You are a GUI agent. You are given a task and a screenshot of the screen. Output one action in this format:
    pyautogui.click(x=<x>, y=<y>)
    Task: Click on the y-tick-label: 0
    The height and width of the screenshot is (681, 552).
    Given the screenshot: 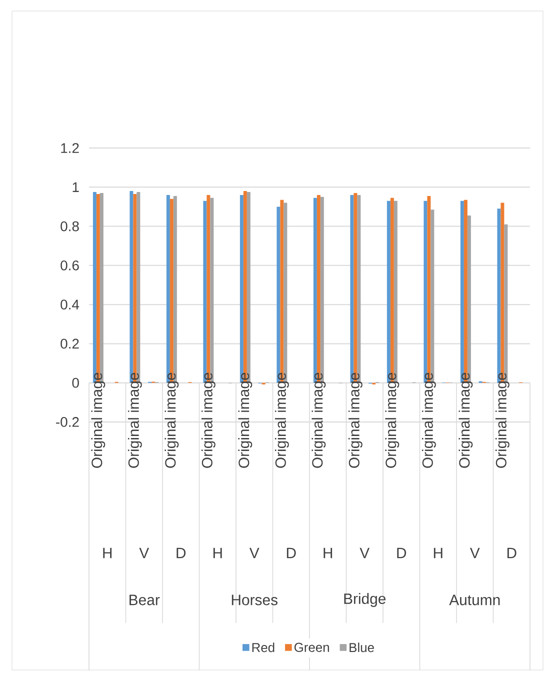 What is the action you would take?
    pyautogui.click(x=75, y=383)
    